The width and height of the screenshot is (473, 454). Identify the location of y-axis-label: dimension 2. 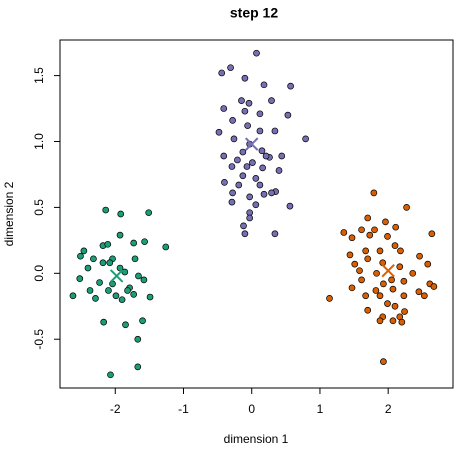
(9, 213).